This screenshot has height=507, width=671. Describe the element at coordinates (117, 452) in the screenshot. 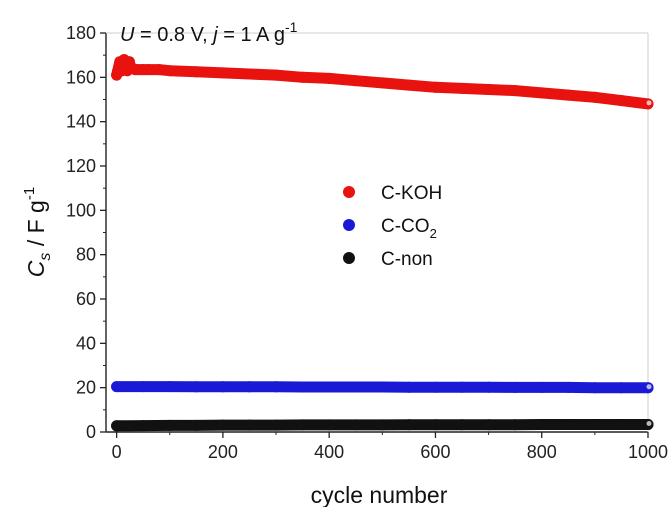

I see `x-tick-label: 0` at that location.